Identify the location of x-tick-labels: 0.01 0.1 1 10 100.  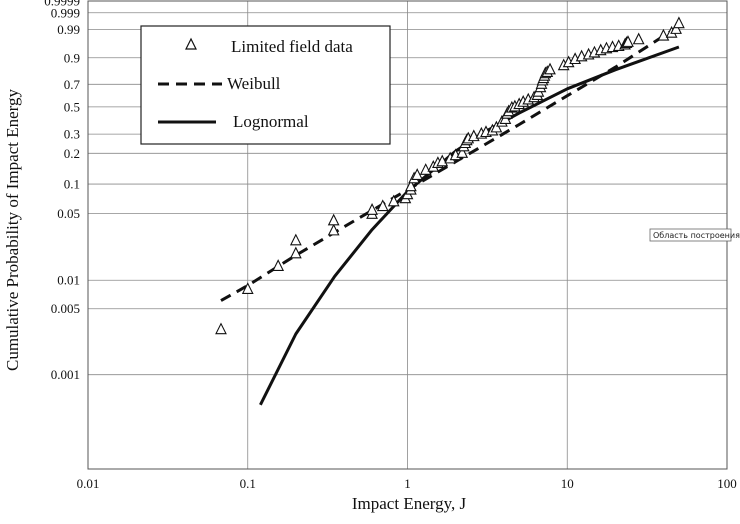
(407, 483).